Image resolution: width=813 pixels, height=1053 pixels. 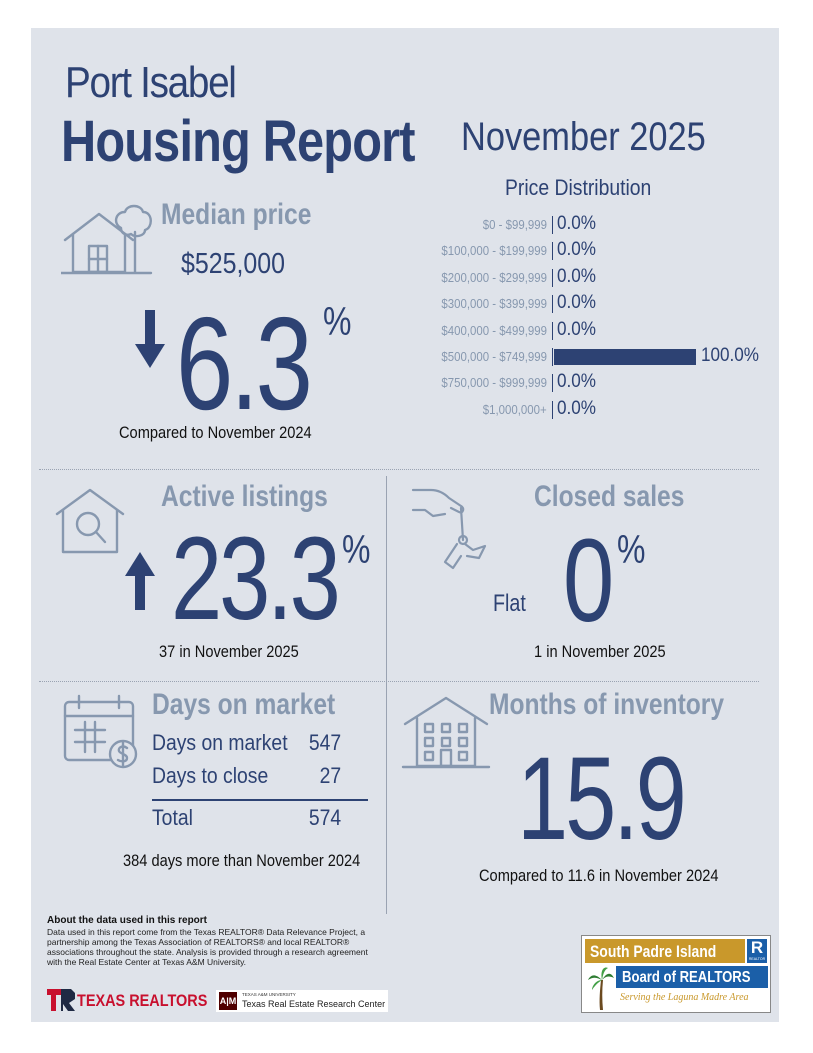 I want to click on days-to-close-row: Days to close 27, so click(x=246, y=776).